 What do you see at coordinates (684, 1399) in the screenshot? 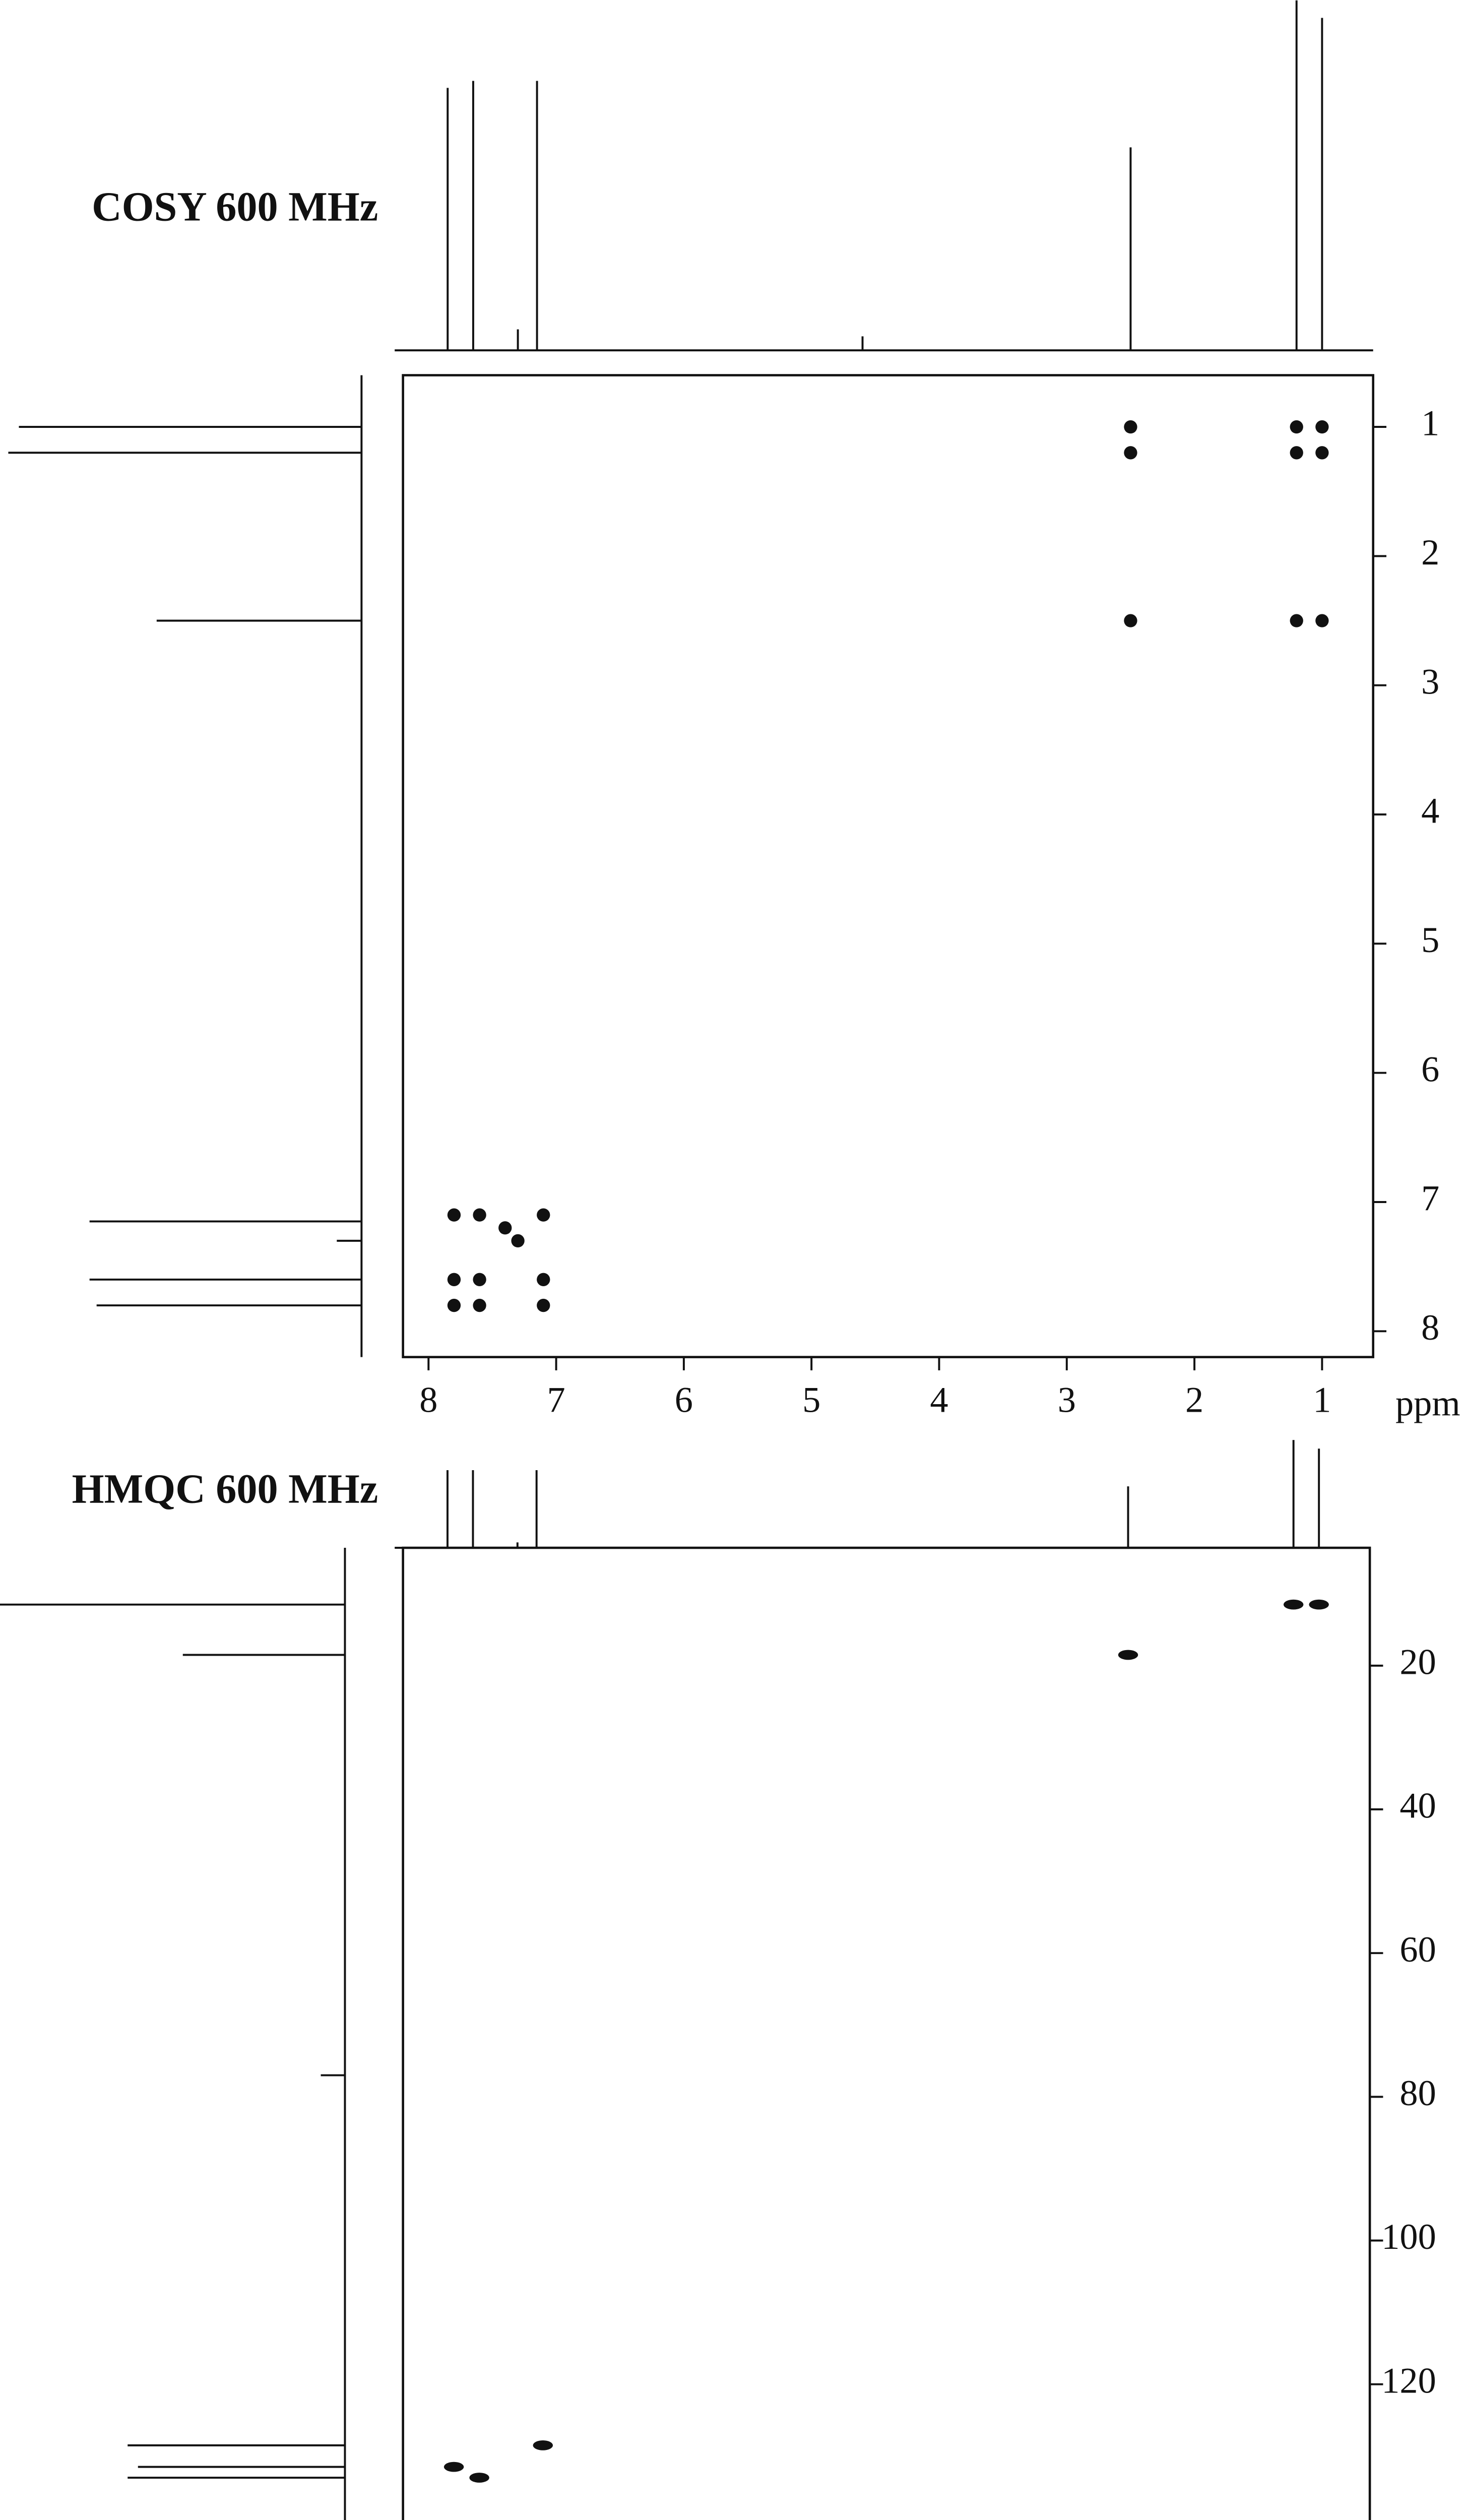
I see `x-tick-label: 6` at bounding box center [684, 1399].